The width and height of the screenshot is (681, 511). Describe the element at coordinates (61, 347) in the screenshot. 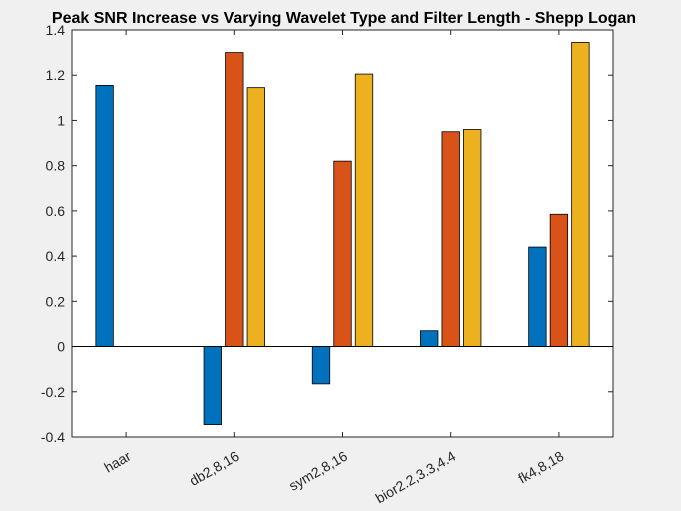

I see `y-tick-label: 0` at that location.